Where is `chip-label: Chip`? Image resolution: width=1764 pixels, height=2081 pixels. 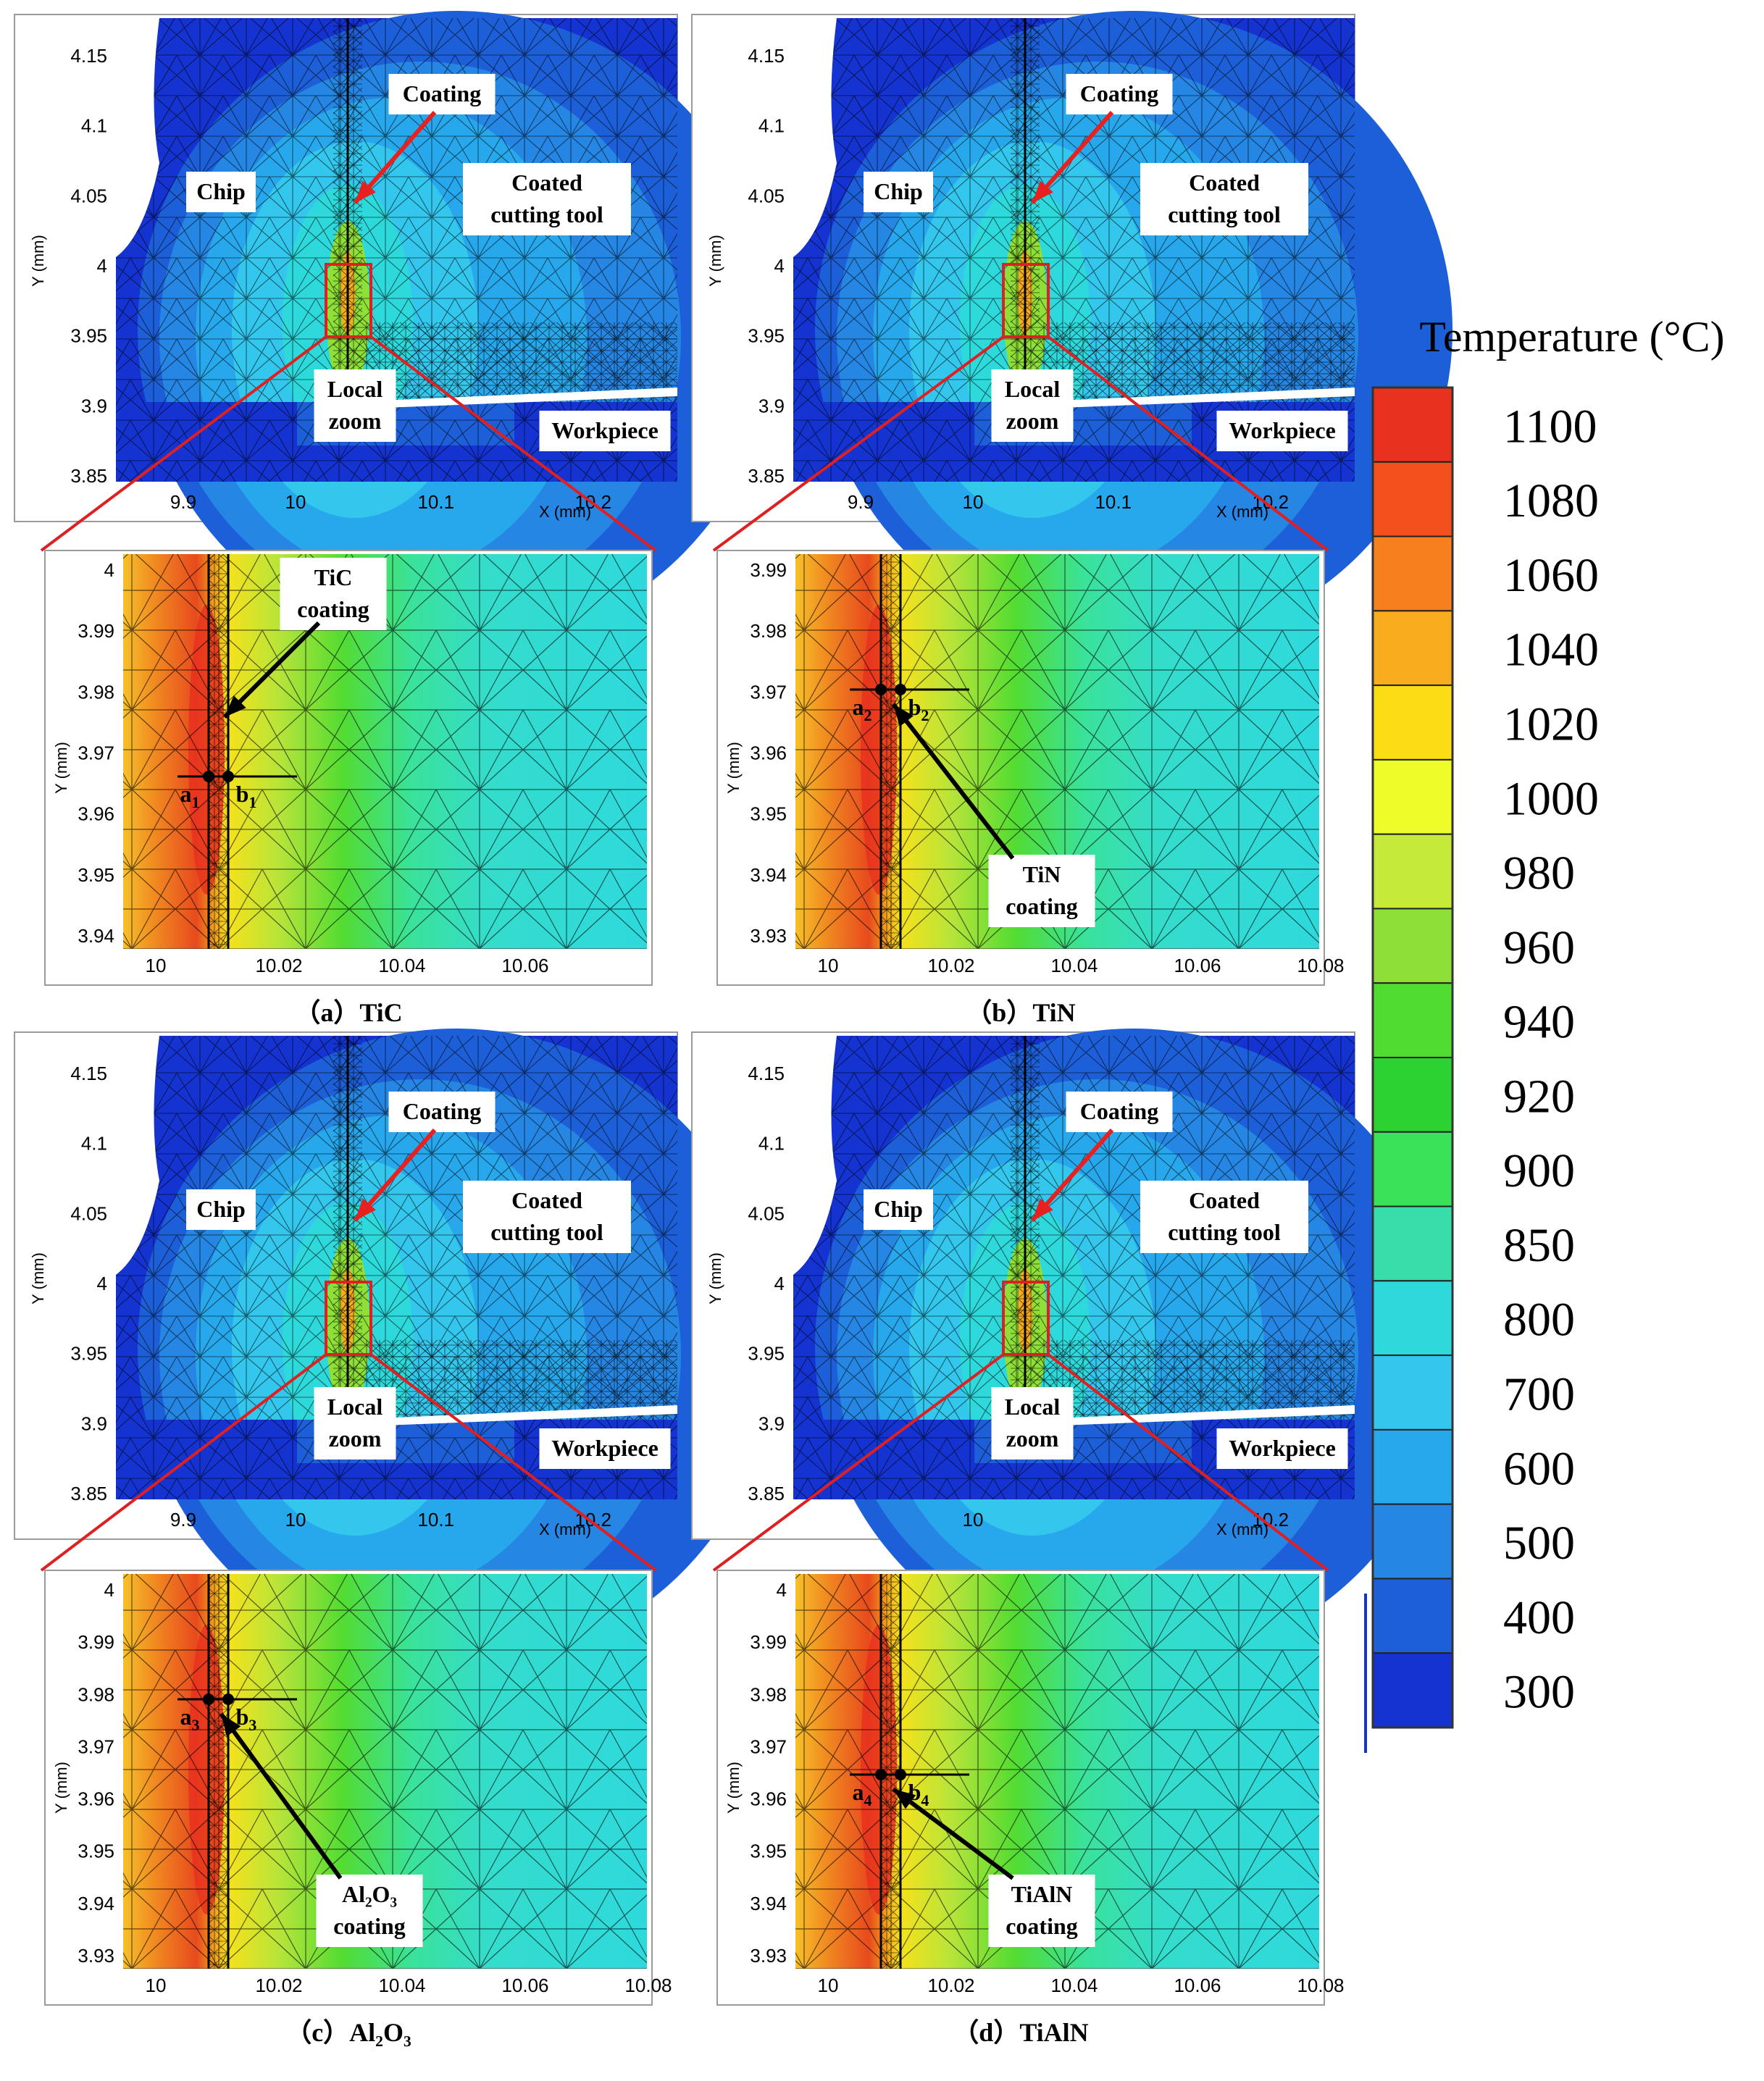 chip-label: Chip is located at coordinates (221, 1209).